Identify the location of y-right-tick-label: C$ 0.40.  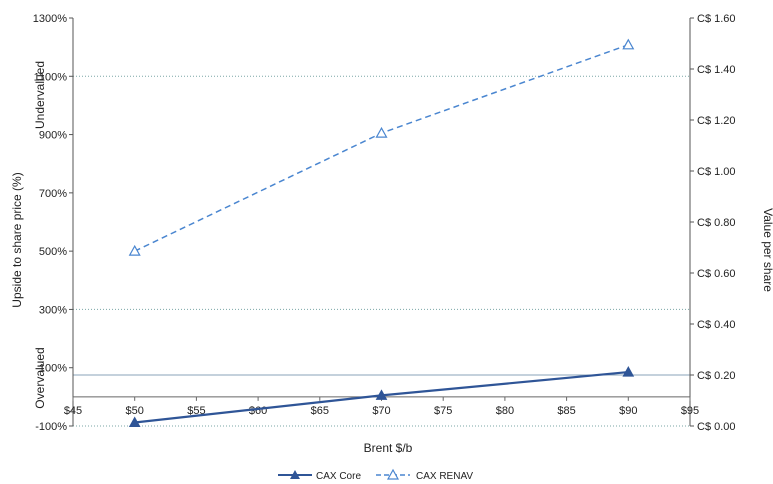
(716, 325).